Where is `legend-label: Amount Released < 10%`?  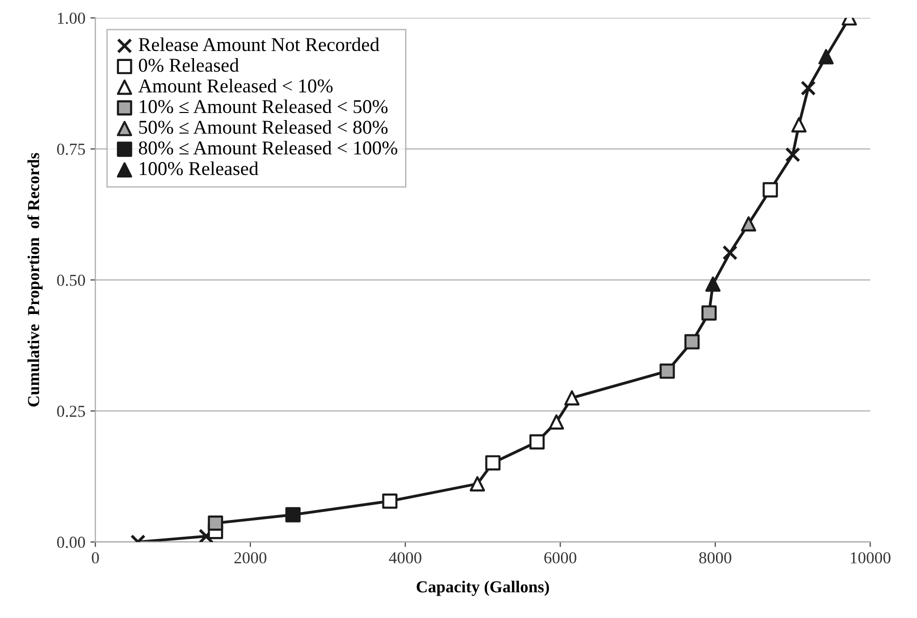
legend-label: Amount Released < 10% is located at coordinates (235, 85).